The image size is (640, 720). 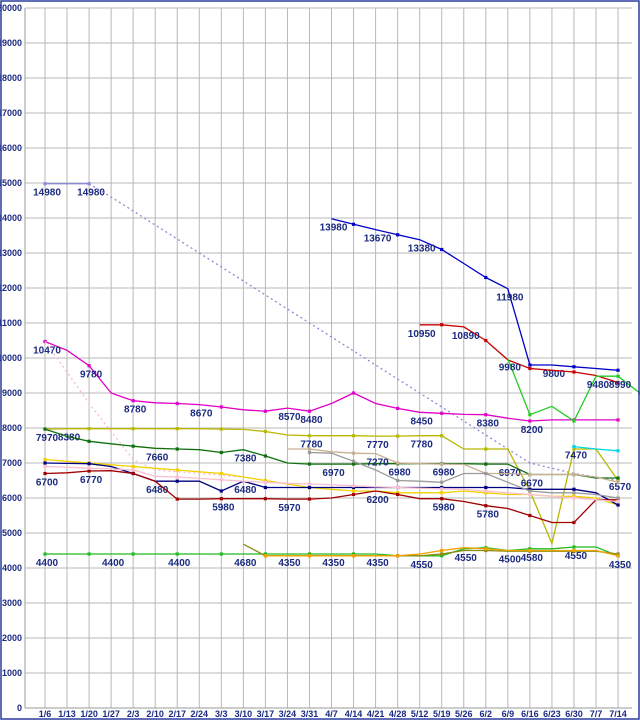 I want to click on series-marker-periwinkle-high, so click(x=45, y=184).